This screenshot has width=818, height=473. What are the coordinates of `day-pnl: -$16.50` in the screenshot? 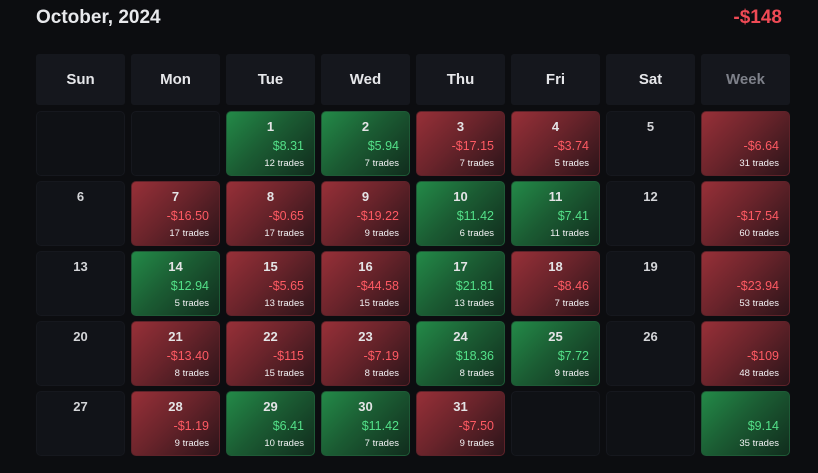 It's located at (187, 216).